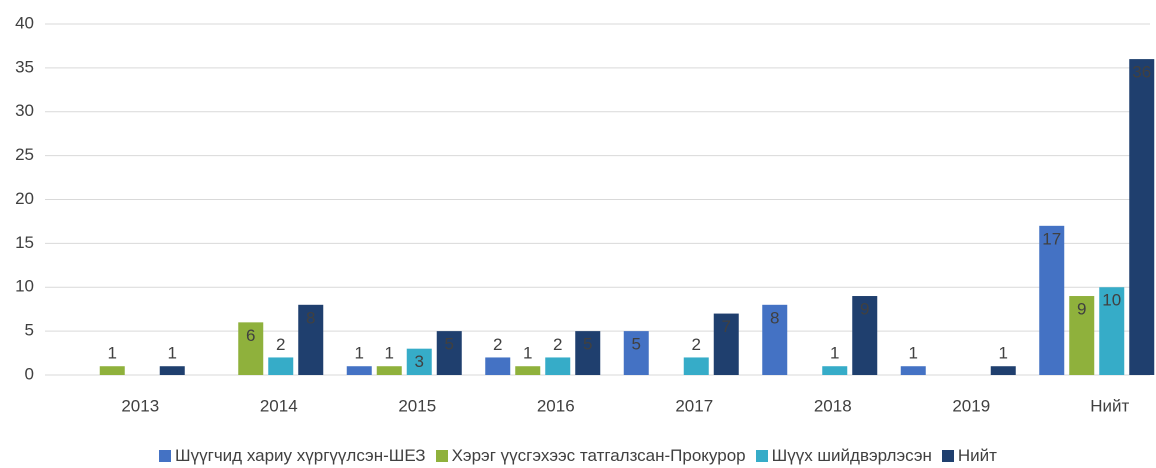 This screenshot has width=1156, height=468. What do you see at coordinates (29, 330) in the screenshot?
I see `y-tick-label: 5` at bounding box center [29, 330].